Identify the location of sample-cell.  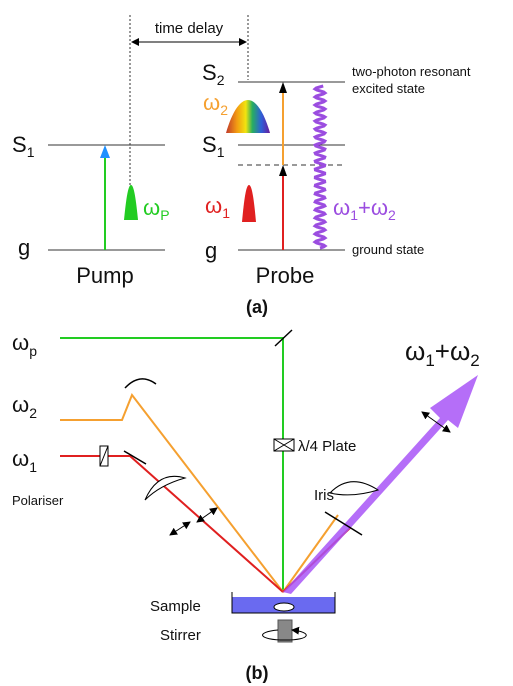
(283, 603).